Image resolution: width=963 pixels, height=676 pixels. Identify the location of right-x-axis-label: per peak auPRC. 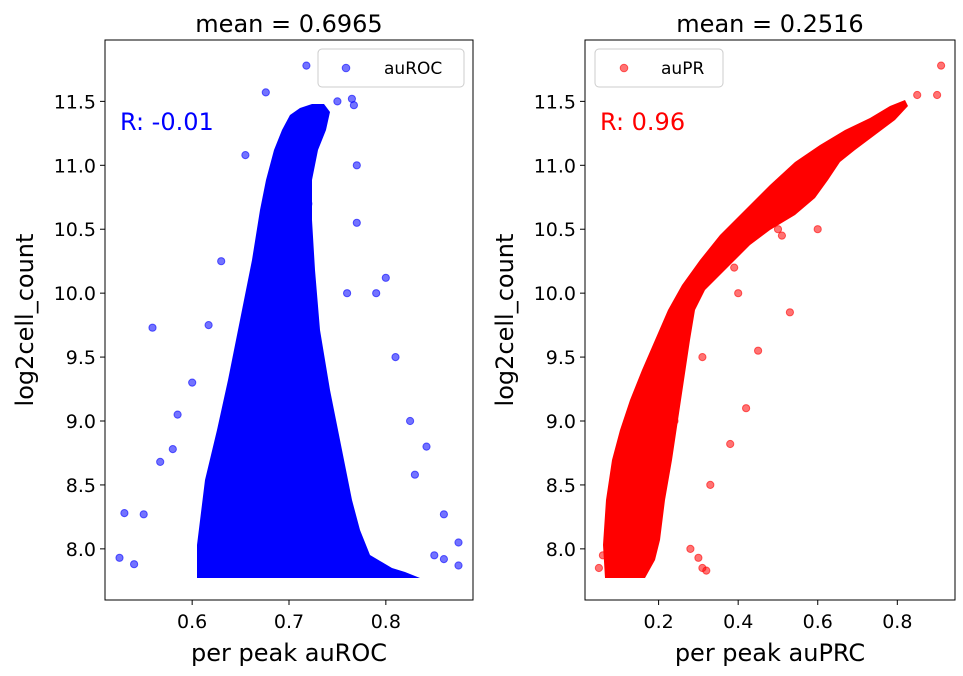
(770, 653).